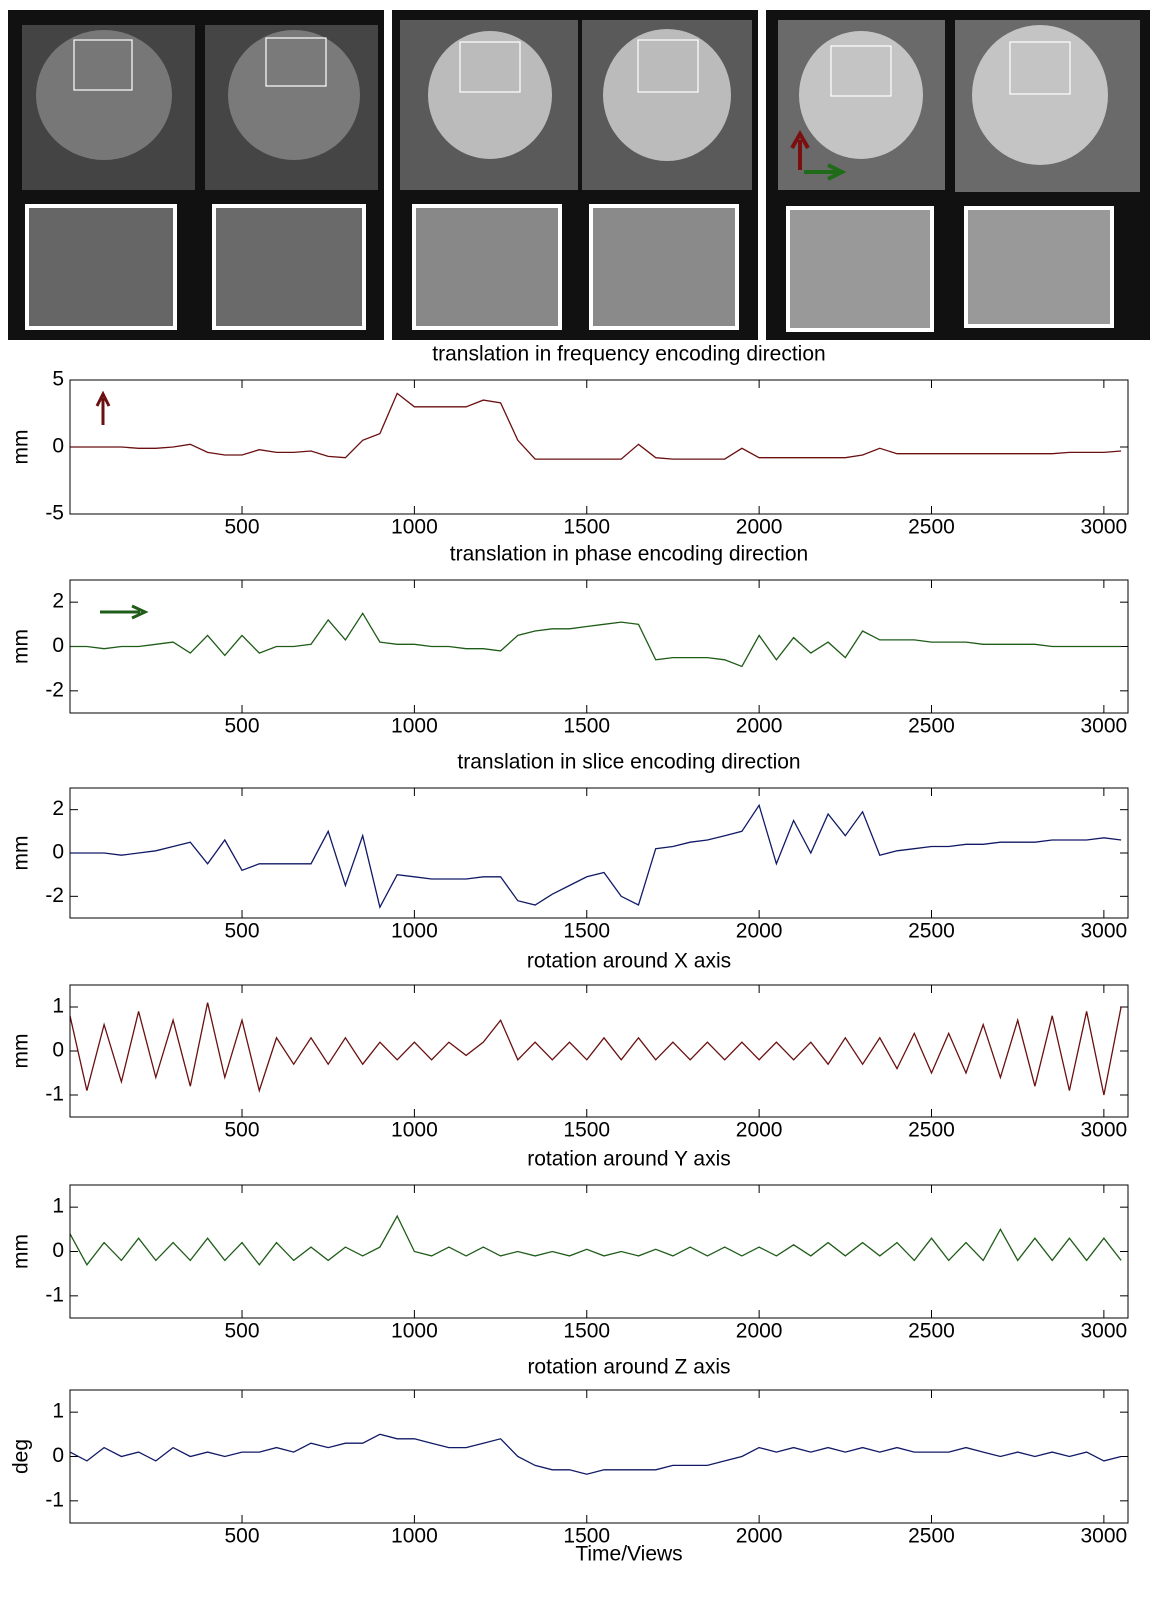  Describe the element at coordinates (628, 762) in the screenshot. I see `chart-title: translation in slice encoding direction` at that location.